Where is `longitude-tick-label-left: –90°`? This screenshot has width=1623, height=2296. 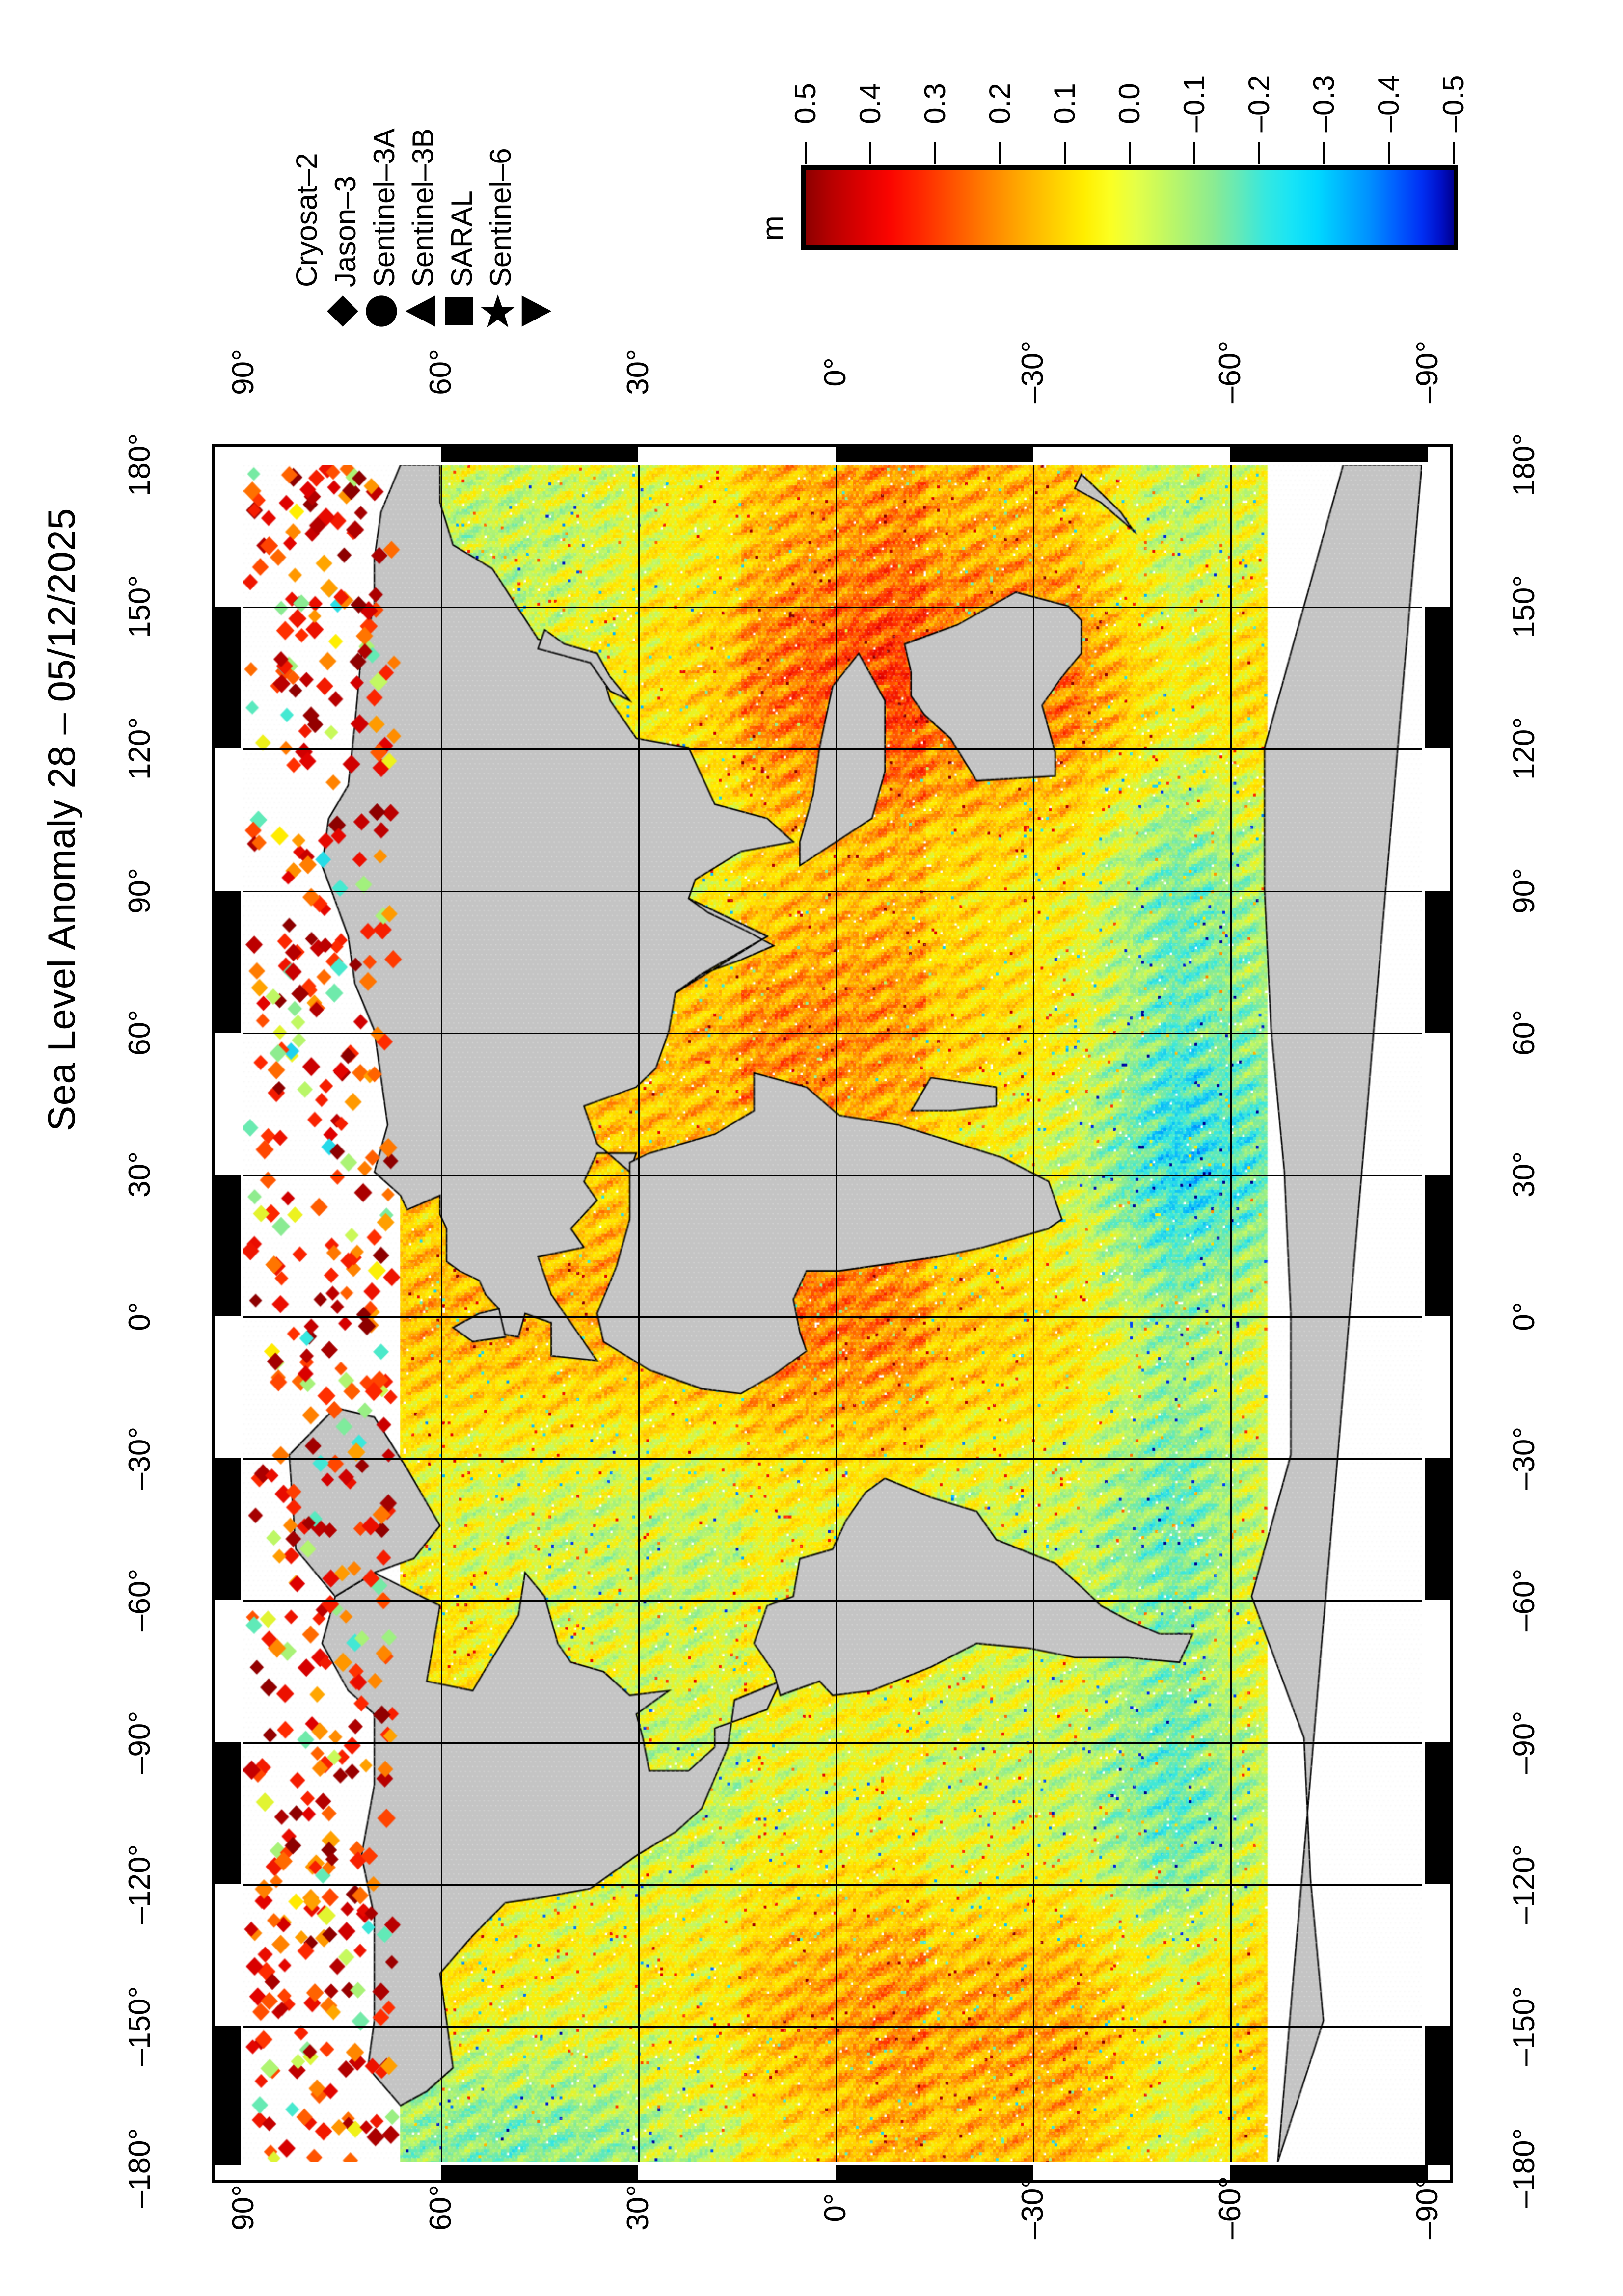
longitude-tick-label-left: –90° is located at coordinates (140, 1742).